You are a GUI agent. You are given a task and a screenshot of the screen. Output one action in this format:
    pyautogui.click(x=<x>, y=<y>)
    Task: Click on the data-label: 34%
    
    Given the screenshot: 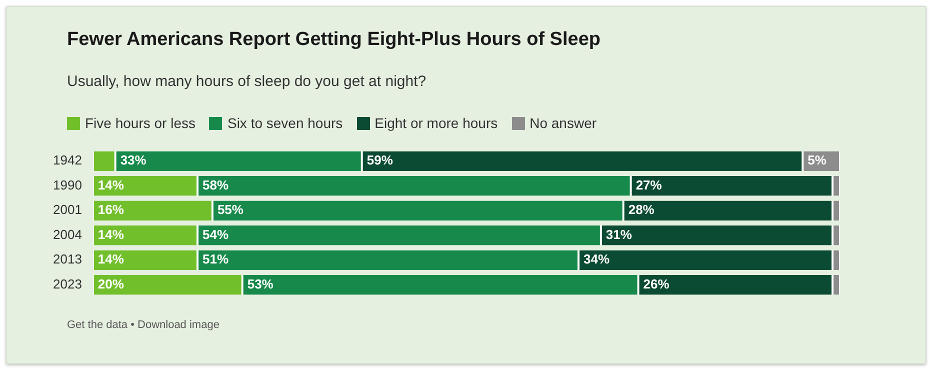 What is the action you would take?
    pyautogui.click(x=597, y=259)
    